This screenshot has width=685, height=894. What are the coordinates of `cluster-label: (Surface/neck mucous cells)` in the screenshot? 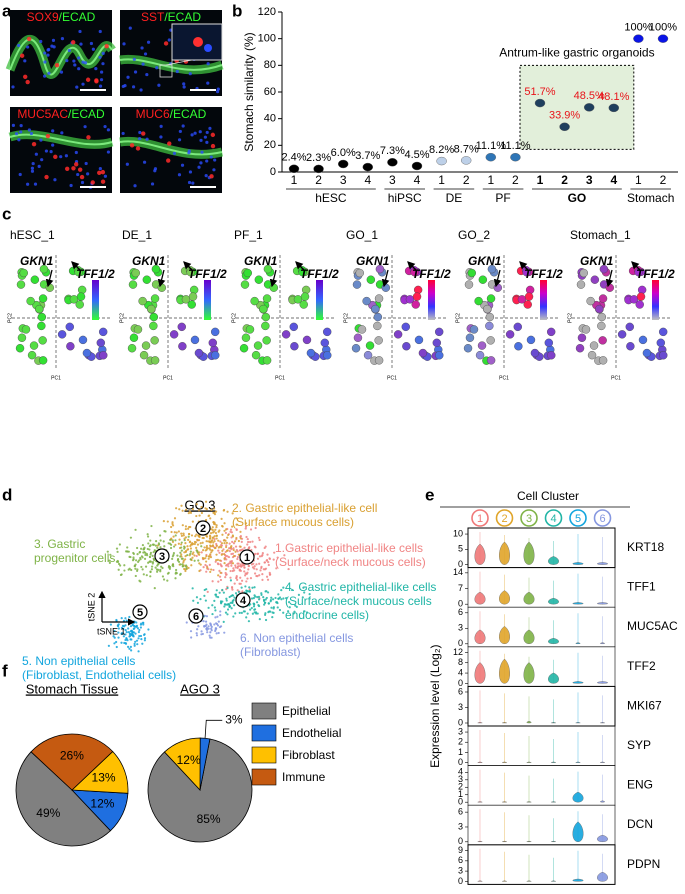 It's located at (350, 562).